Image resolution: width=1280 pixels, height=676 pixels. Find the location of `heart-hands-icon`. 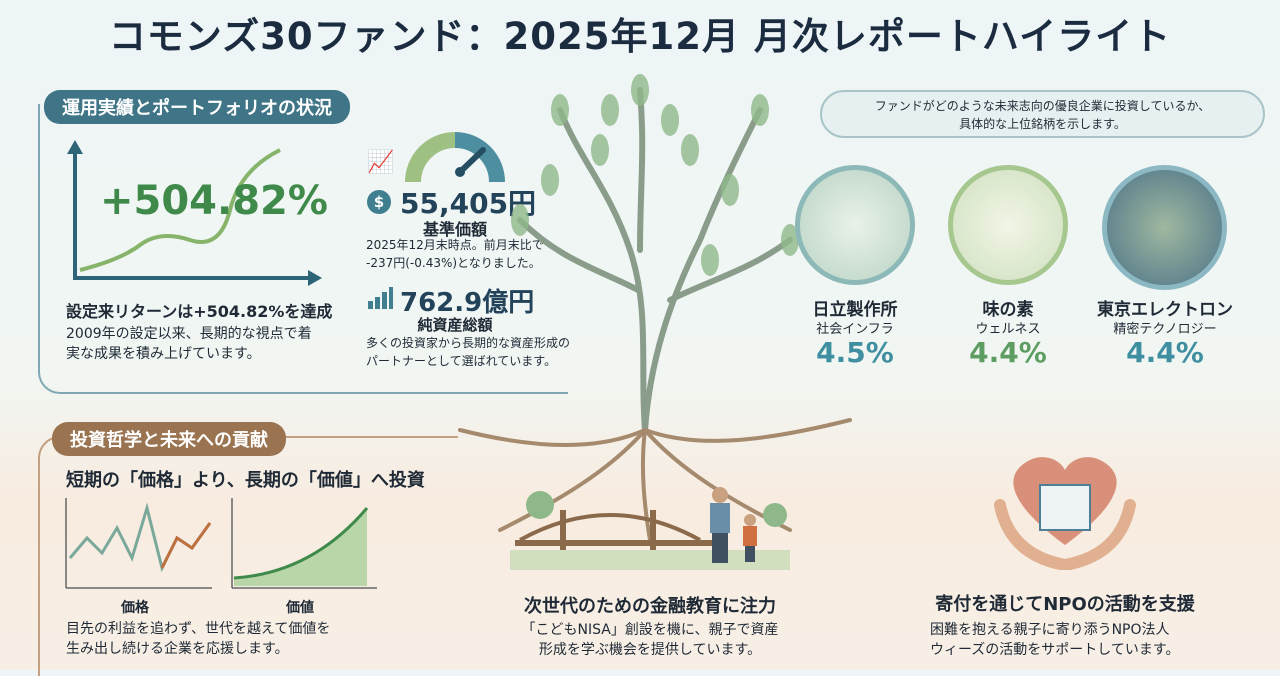

heart-hands-icon is located at coordinates (1008, 225).